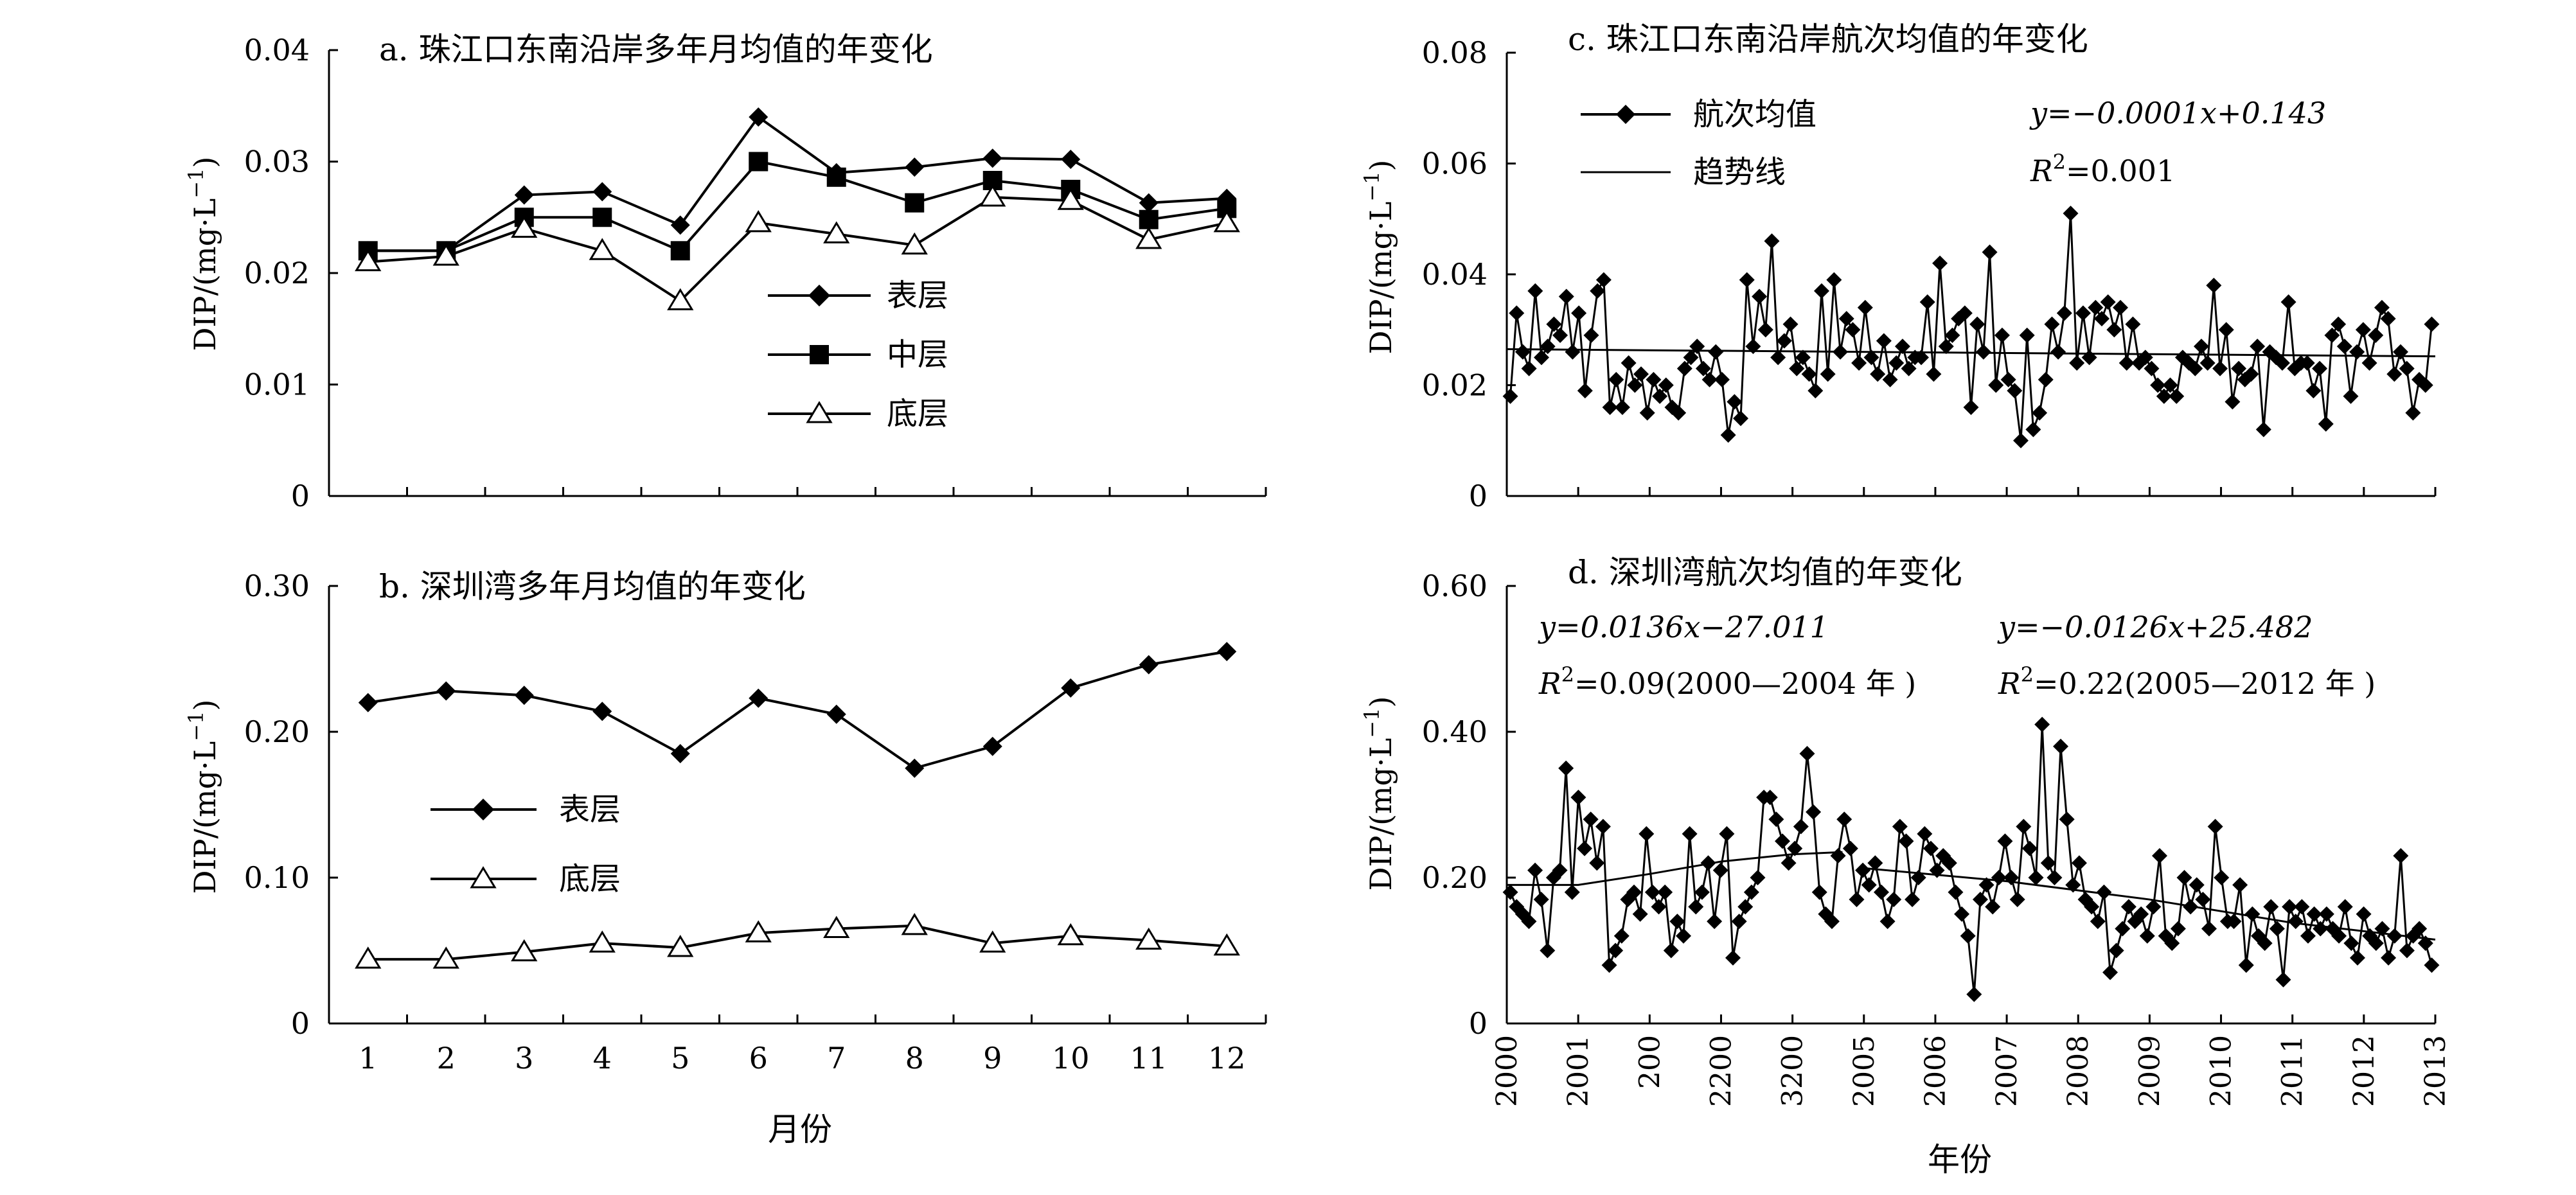 Image resolution: width=2576 pixels, height=1195 pixels. I want to click on panel-a-y-tick-label-0: 0, so click(301, 496).